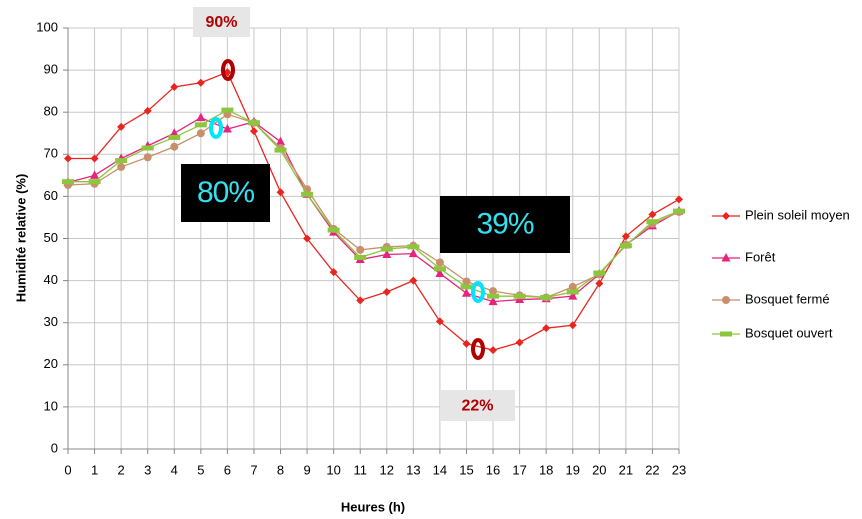  What do you see at coordinates (94, 469) in the screenshot?
I see `x-tick-label: 1` at bounding box center [94, 469].